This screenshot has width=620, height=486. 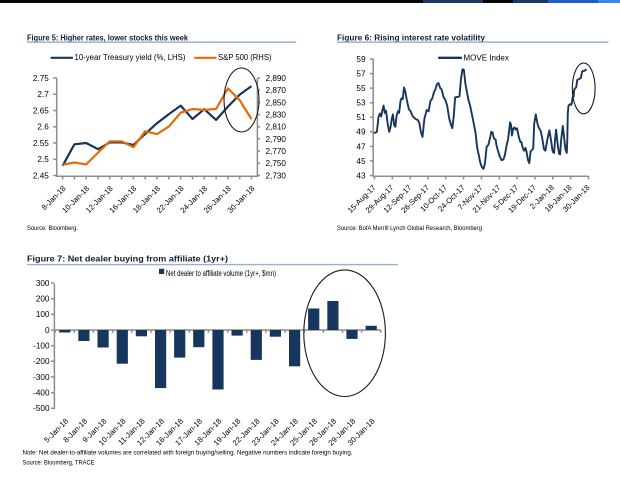 What do you see at coordinates (43, 94) in the screenshot?
I see `svg-text: 2.7` at bounding box center [43, 94].